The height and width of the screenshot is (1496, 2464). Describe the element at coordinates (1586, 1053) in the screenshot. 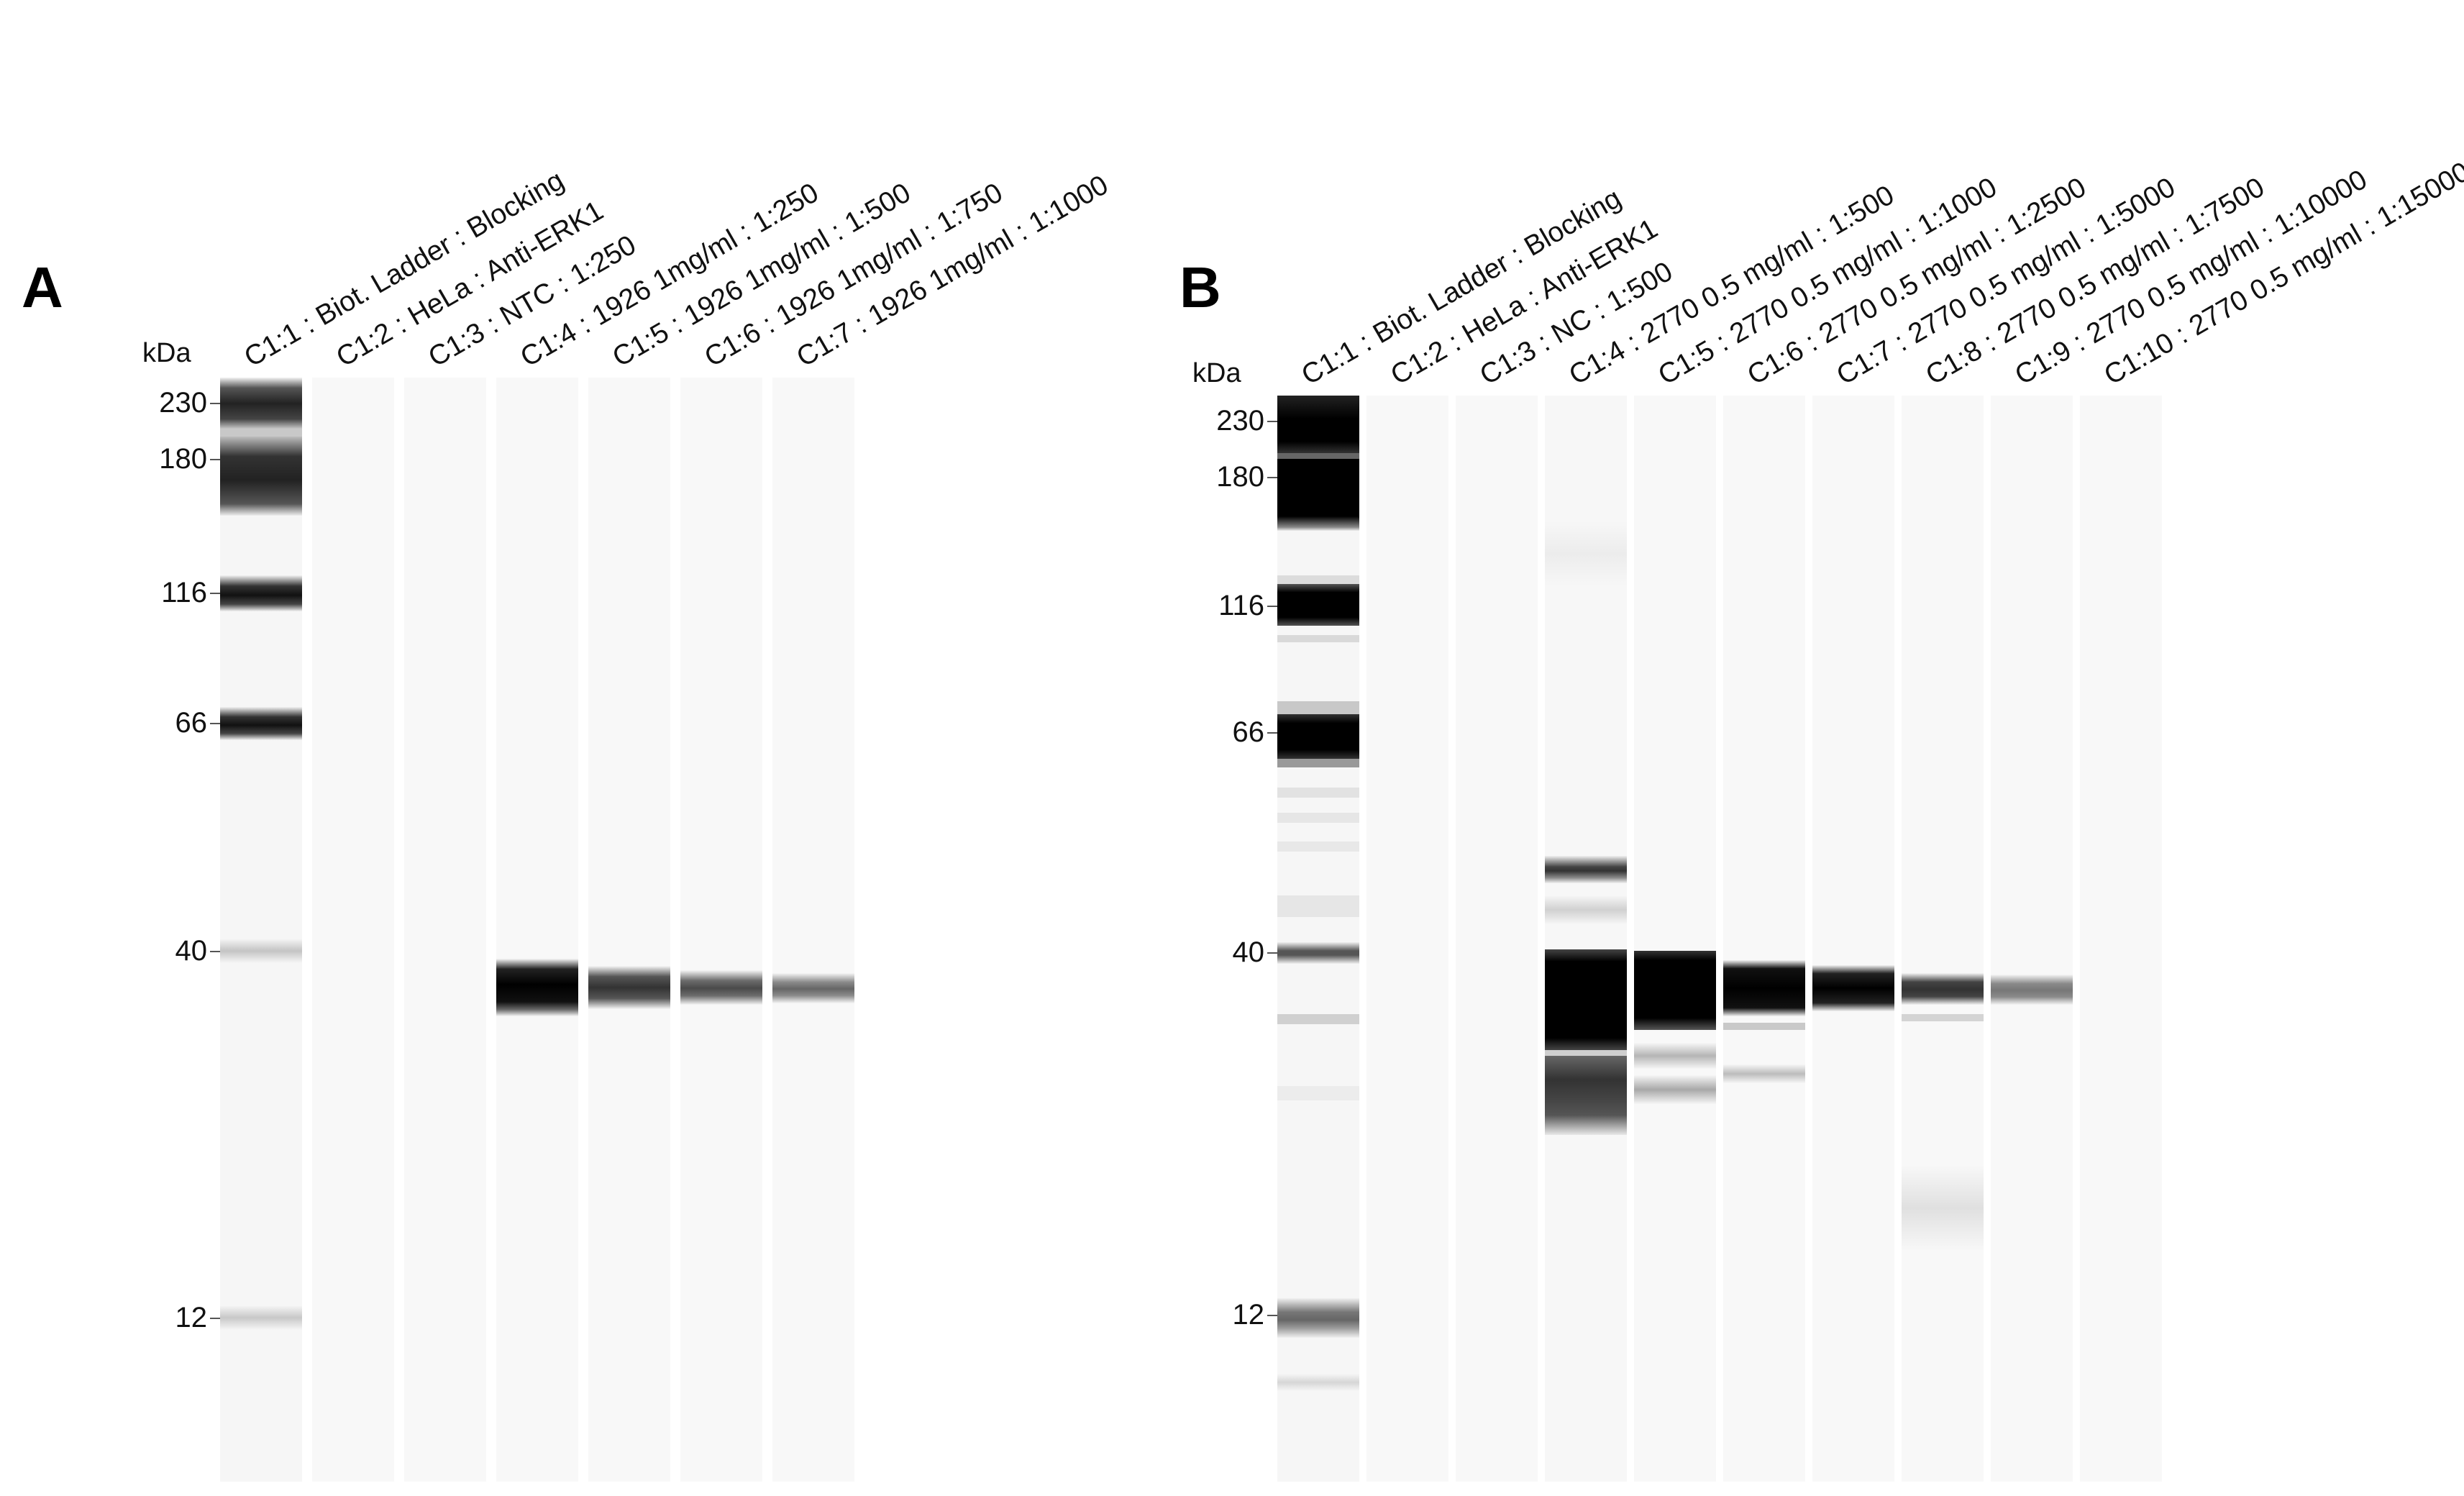

I see `gap-band` at that location.